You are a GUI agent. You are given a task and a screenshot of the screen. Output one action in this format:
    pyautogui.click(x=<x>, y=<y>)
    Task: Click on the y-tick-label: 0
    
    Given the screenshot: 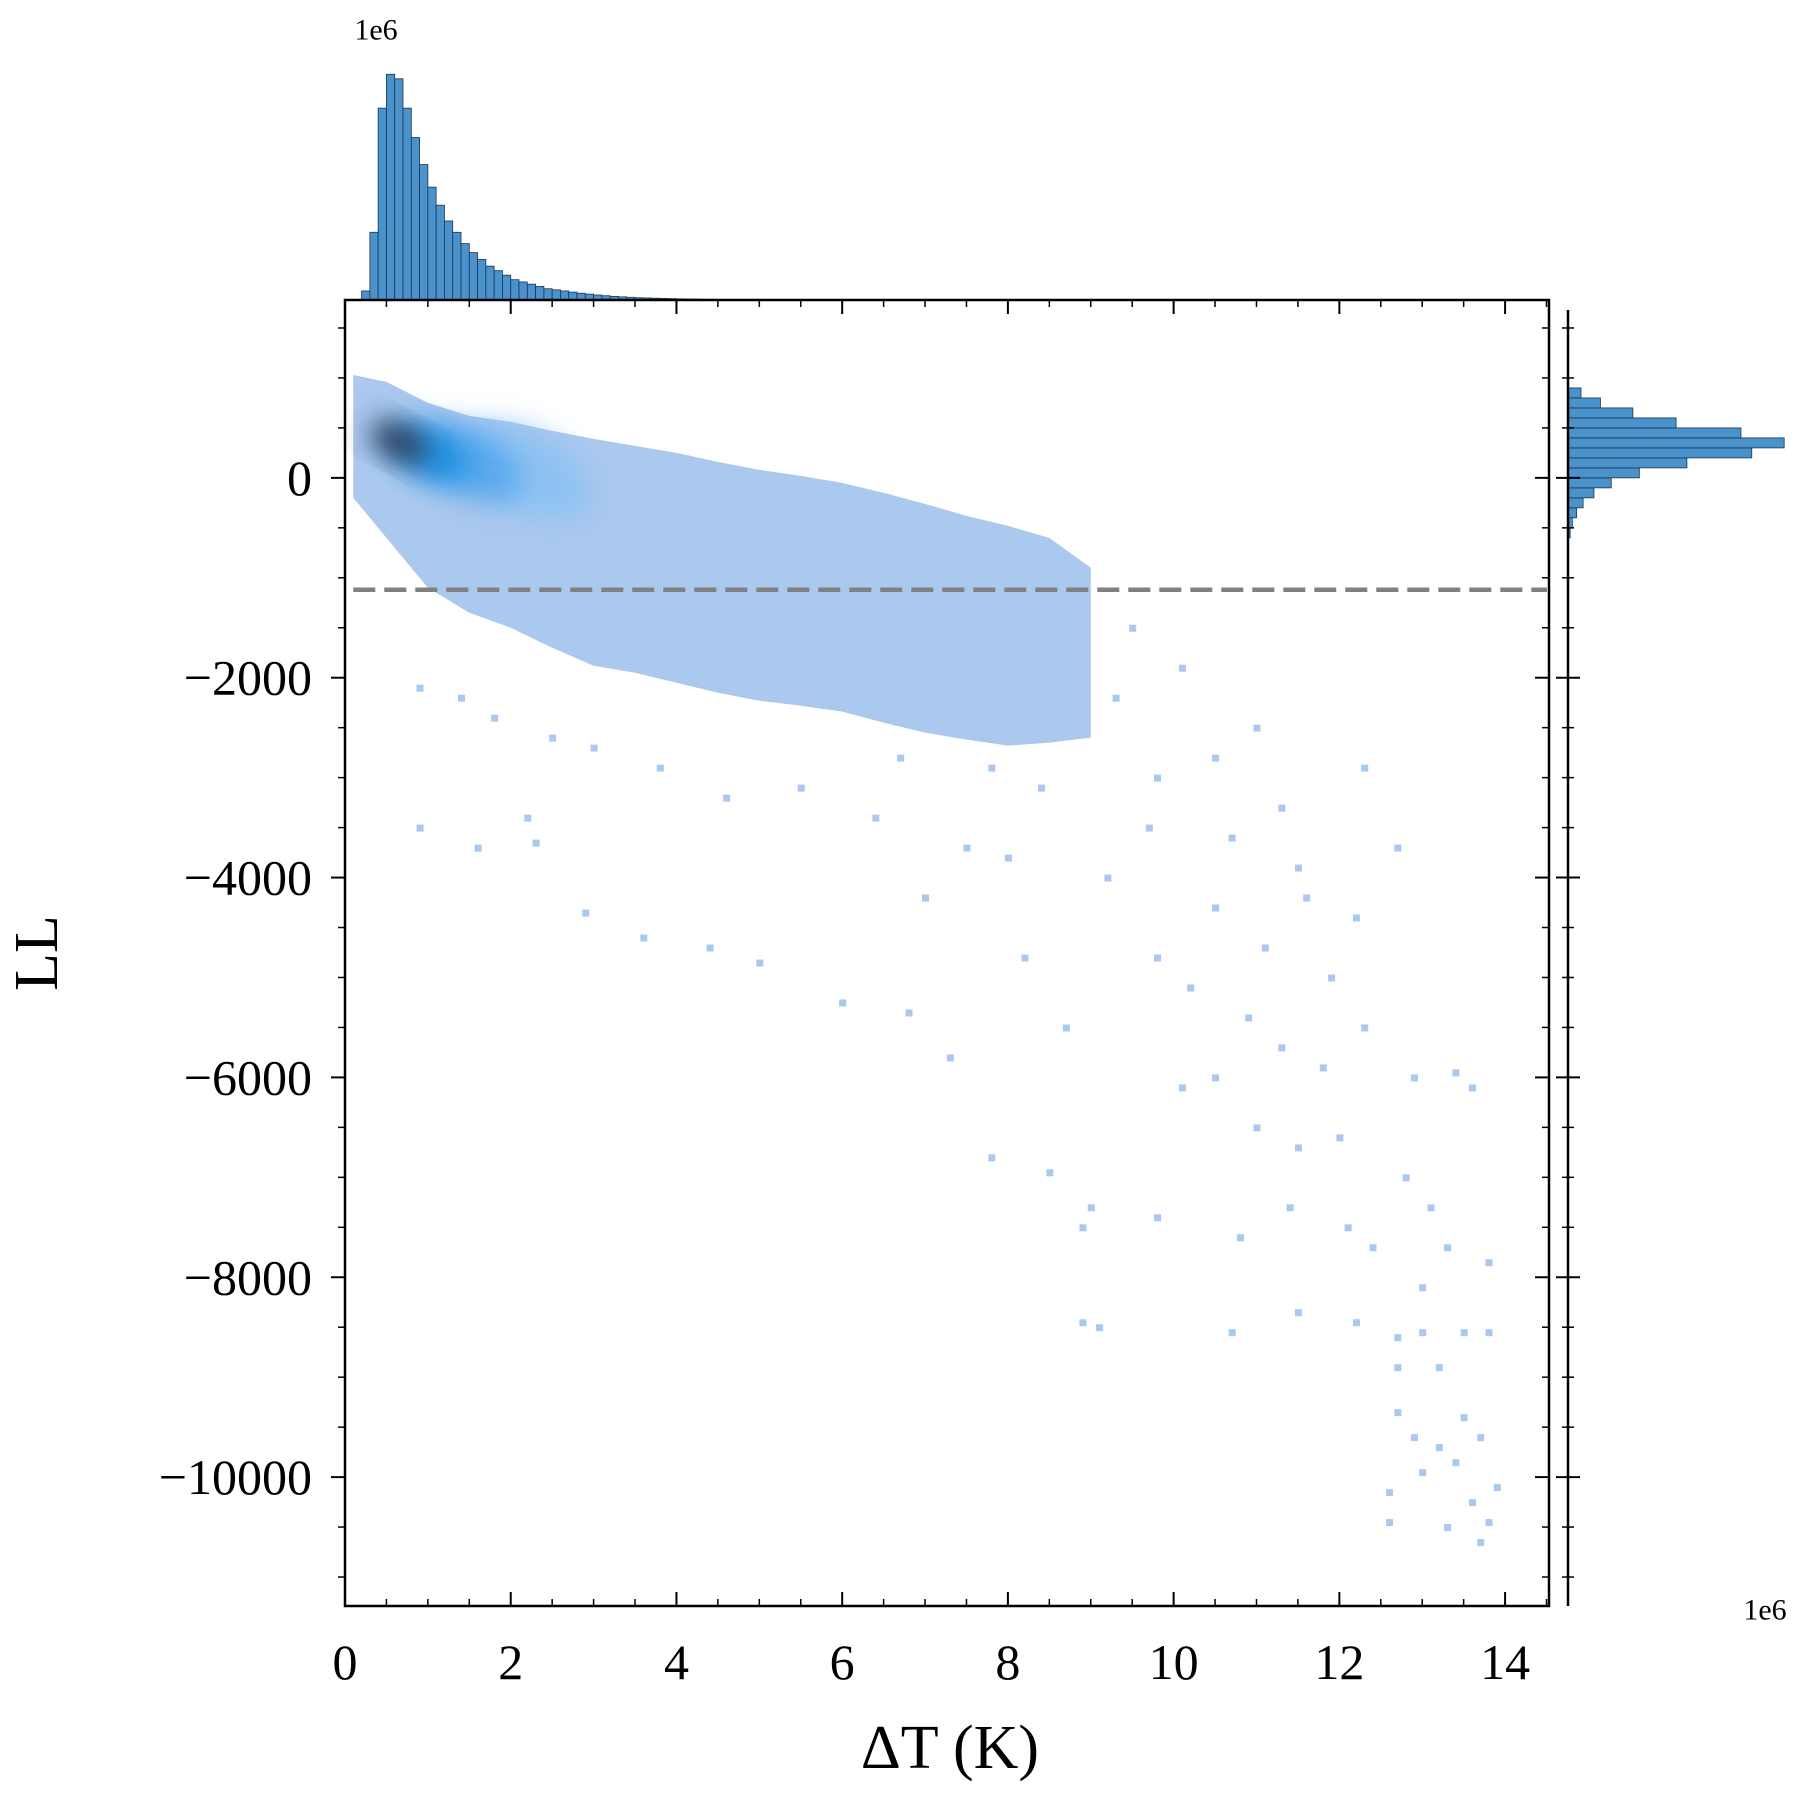 What is the action you would take?
    pyautogui.click(x=299, y=478)
    